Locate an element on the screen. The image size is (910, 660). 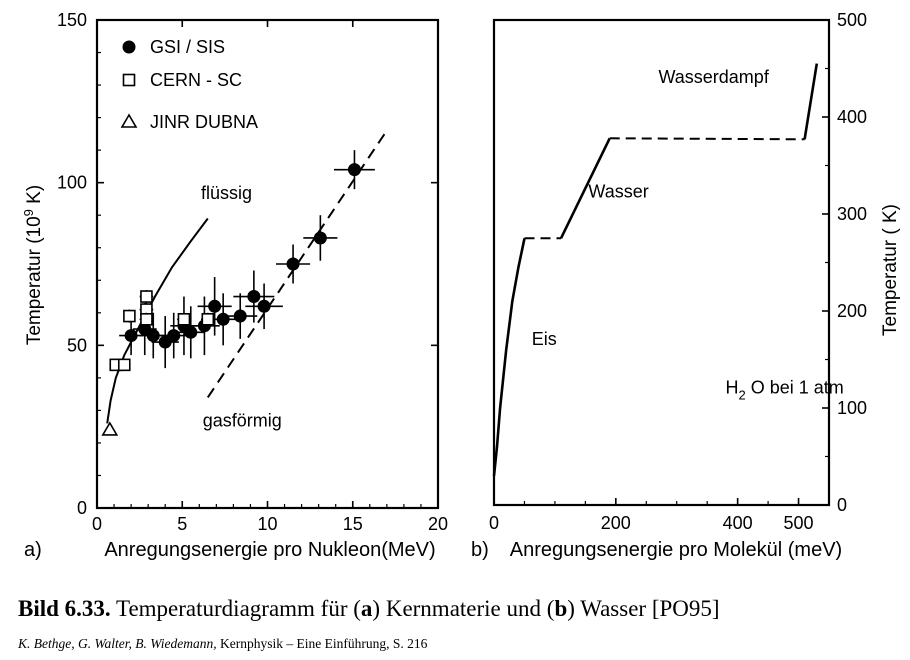
panel-label-b: b) is located at coordinates (480, 550).